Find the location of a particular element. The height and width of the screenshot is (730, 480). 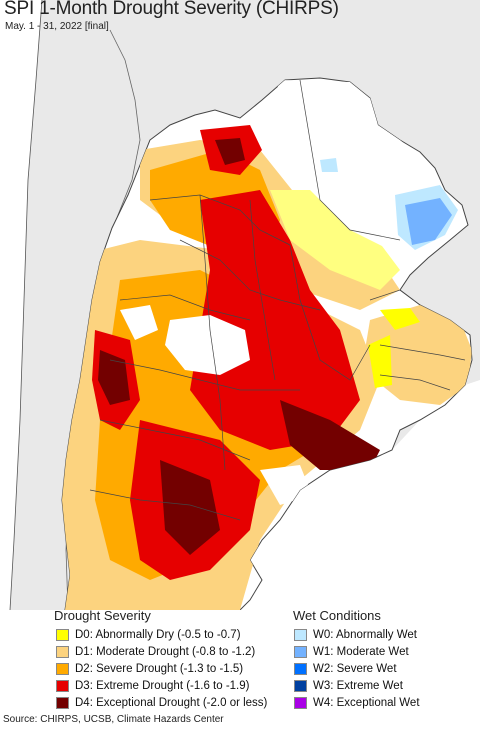

map-subtitle: May. 1 - 31, 2022 [final] is located at coordinates (57, 26).